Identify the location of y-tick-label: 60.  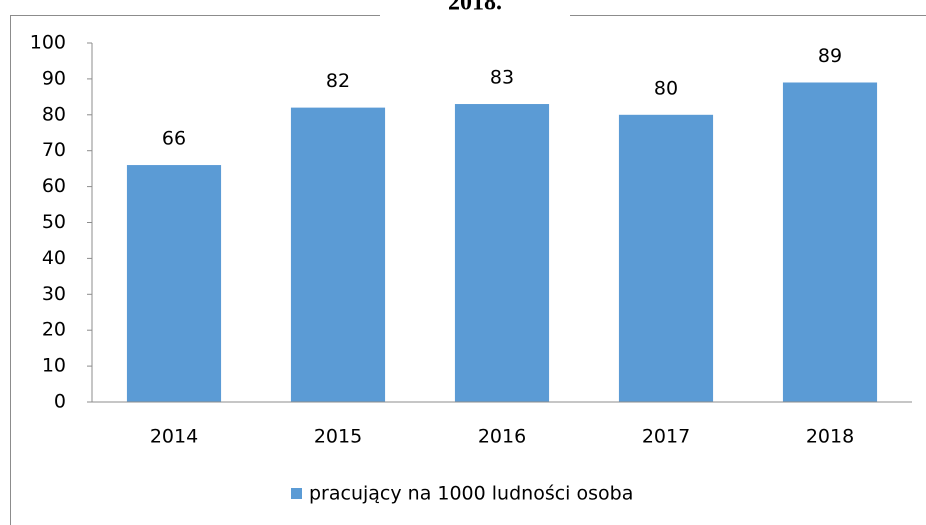
(54, 186).